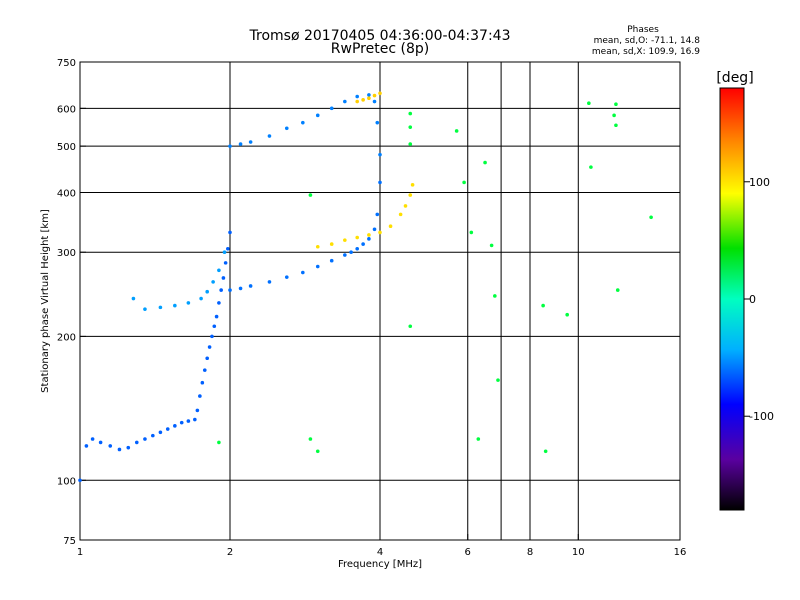 The width and height of the screenshot is (800, 600). What do you see at coordinates (45, 301) in the screenshot?
I see `y-axis-label: Stationary phase Virtual Height [km]` at bounding box center [45, 301].